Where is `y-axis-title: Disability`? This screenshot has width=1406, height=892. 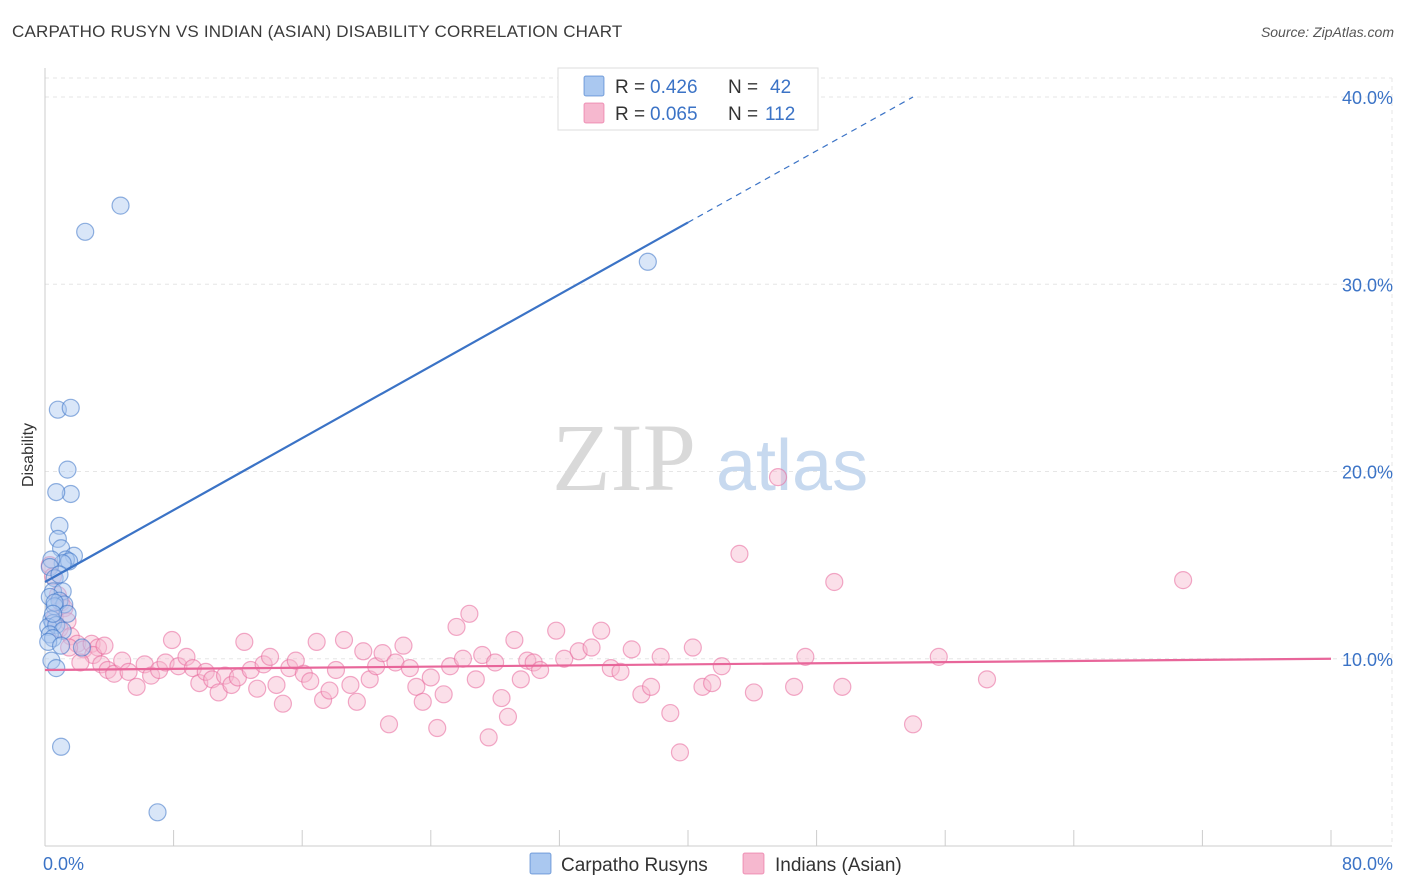
y-axis-title: Disability is located at coordinates (28, 455).